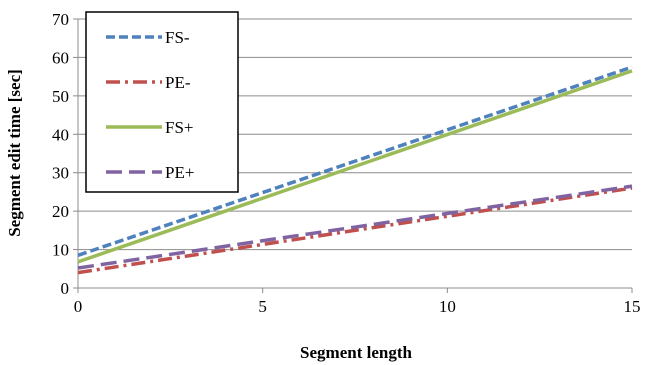 The width and height of the screenshot is (646, 365). Describe the element at coordinates (177, 37) in the screenshot. I see `legend-label: FS-` at that location.